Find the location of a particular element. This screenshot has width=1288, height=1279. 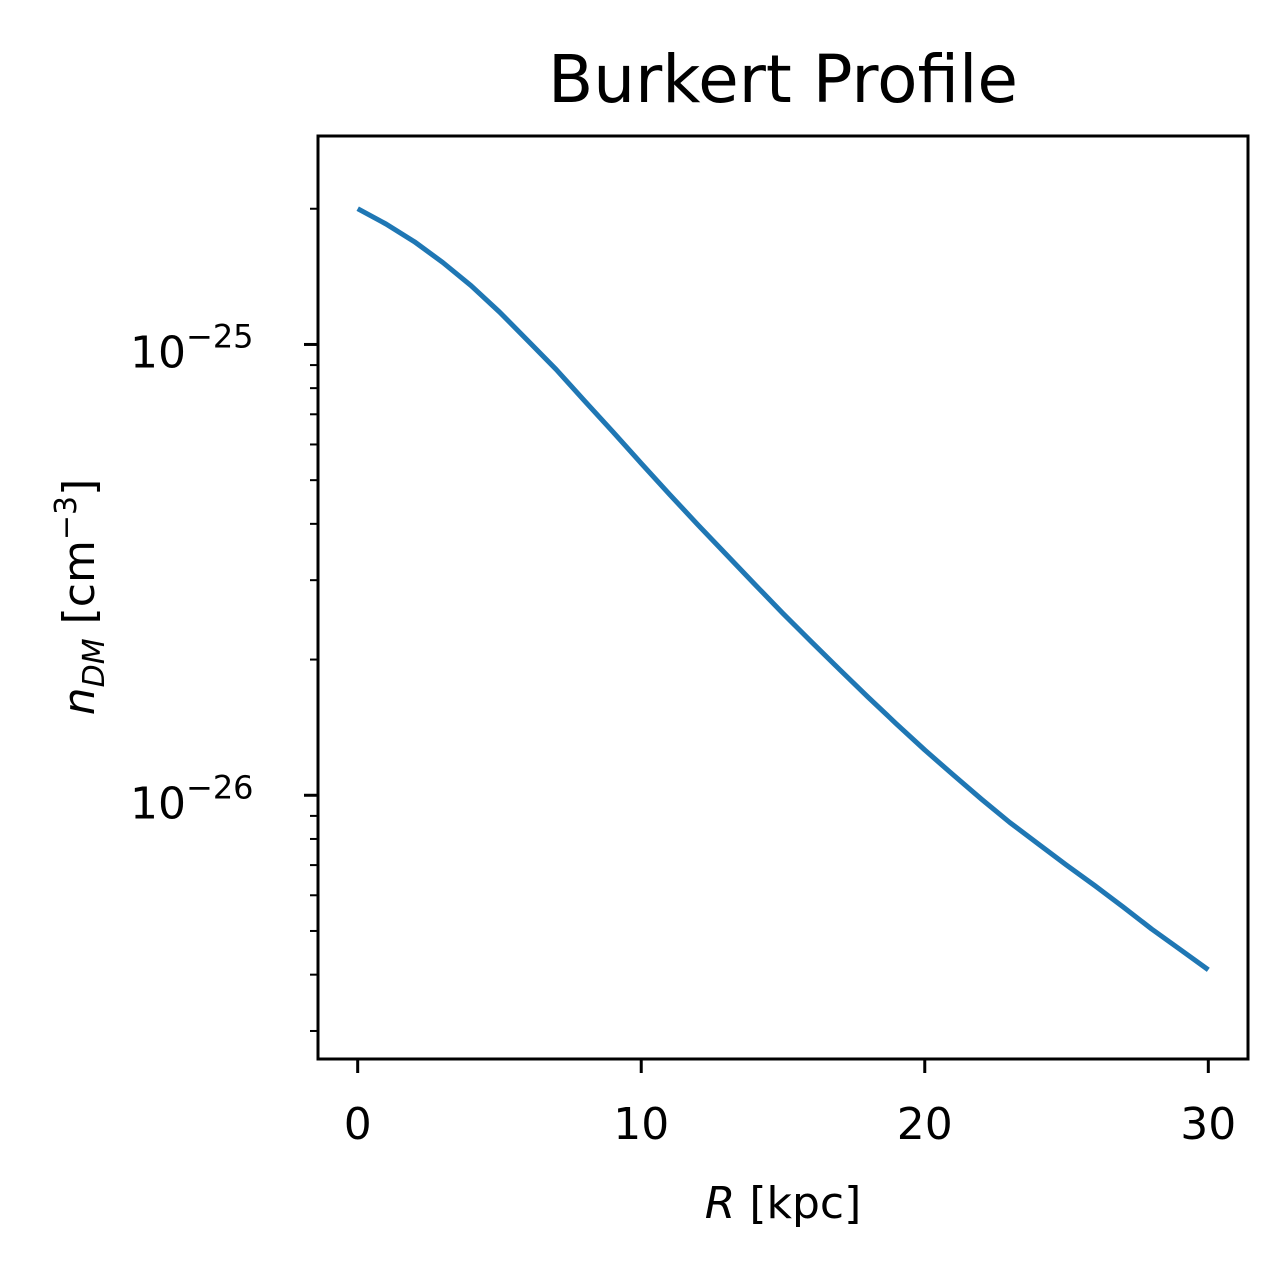

y-axis-label-unit-end: ] is located at coordinates (79, 487).